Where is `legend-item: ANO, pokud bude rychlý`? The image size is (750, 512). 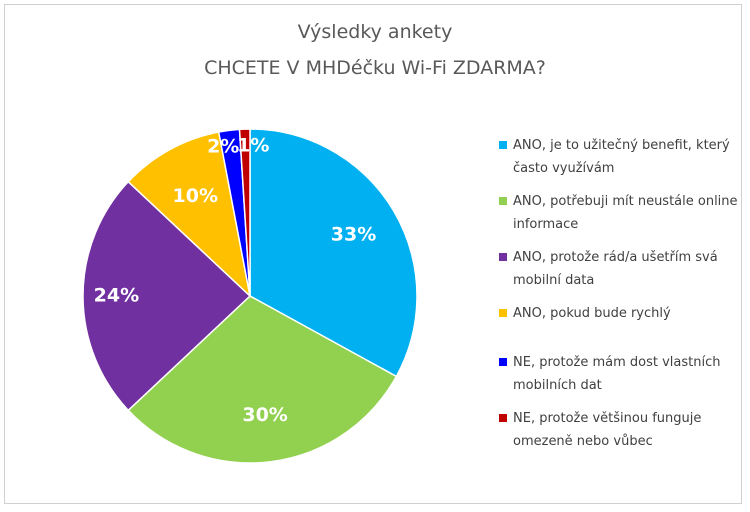 legend-item: ANO, pokud bude rychlý is located at coordinates (617, 313).